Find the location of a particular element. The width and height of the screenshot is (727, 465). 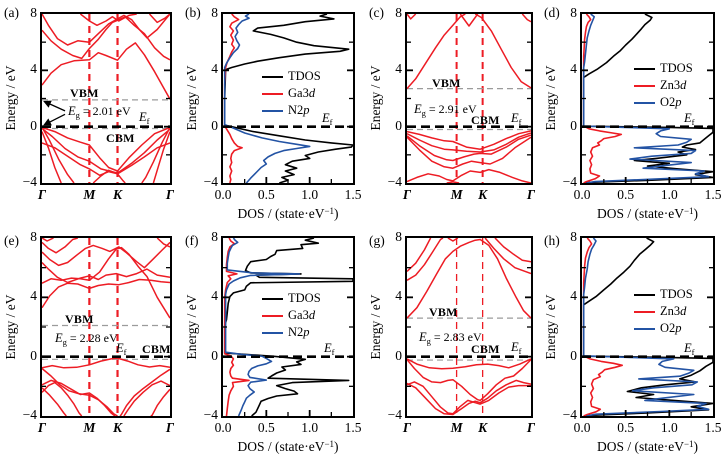

band-gap-label: Eg = 2.01 eV is located at coordinates (99, 111).